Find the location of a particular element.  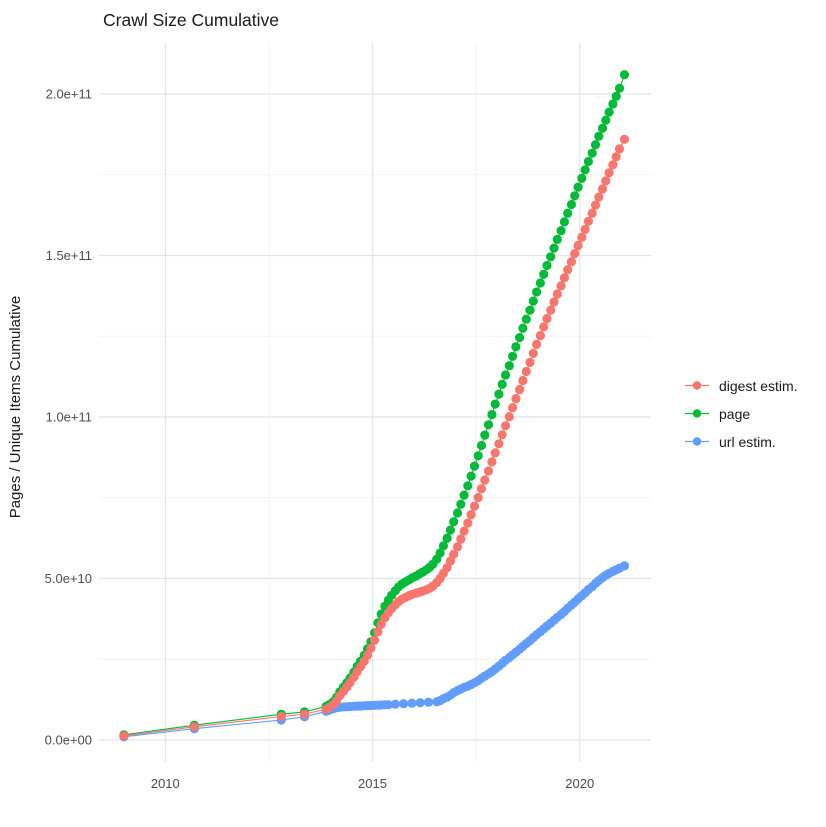

y-tick-label: 2.0e+11 is located at coordinates (69, 94).